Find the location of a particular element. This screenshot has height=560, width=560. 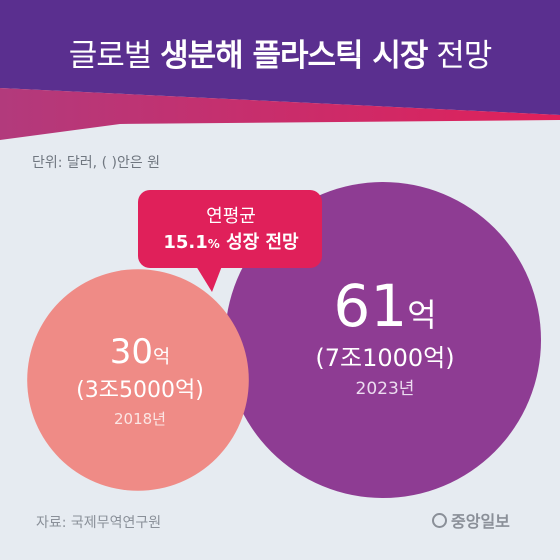

krw-label-2018: (3조5000억) is located at coordinates (140, 390).